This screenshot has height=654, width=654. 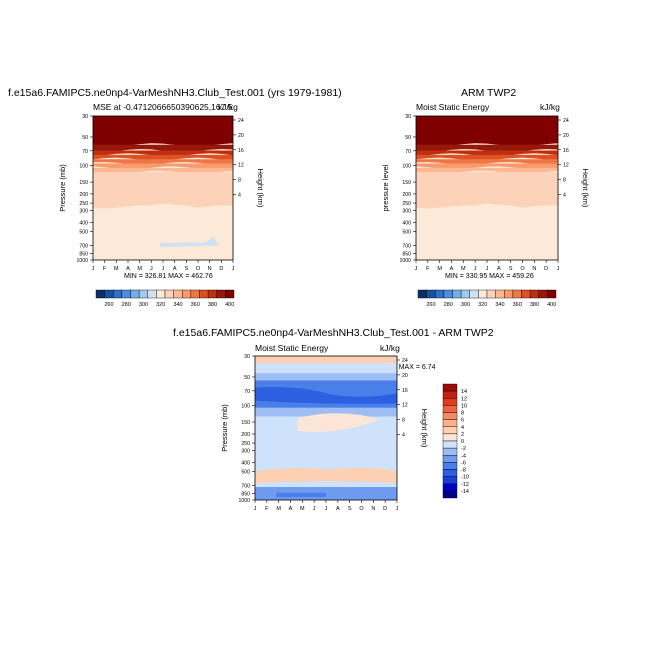 I want to click on model-pressure-tick-label: 500, so click(x=83, y=233).